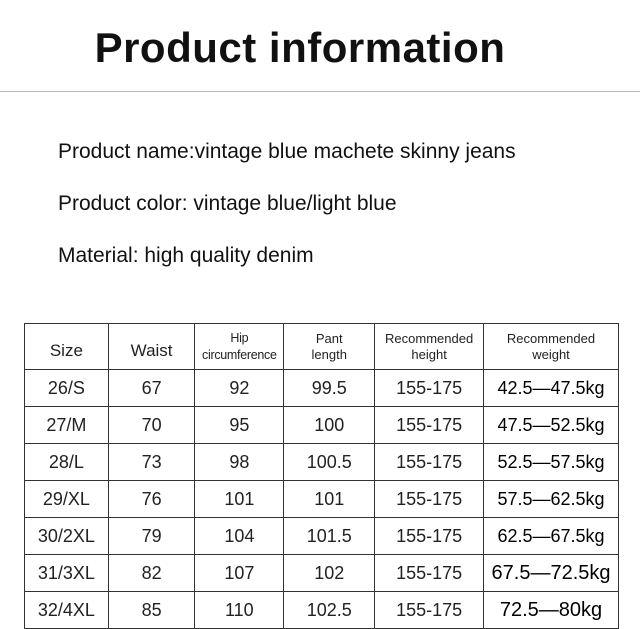 The image size is (640, 629). Describe the element at coordinates (239, 499) in the screenshot. I see `cell-hip: 101` at that location.